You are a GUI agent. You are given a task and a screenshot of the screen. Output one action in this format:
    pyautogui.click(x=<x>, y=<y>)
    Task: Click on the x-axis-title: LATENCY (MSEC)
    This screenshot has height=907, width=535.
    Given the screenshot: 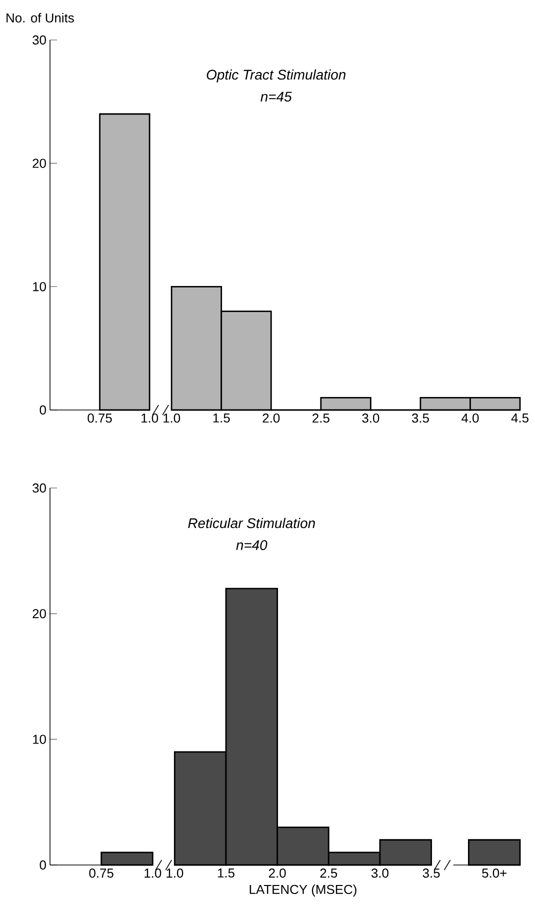 What is the action you would take?
    pyautogui.click(x=303, y=890)
    